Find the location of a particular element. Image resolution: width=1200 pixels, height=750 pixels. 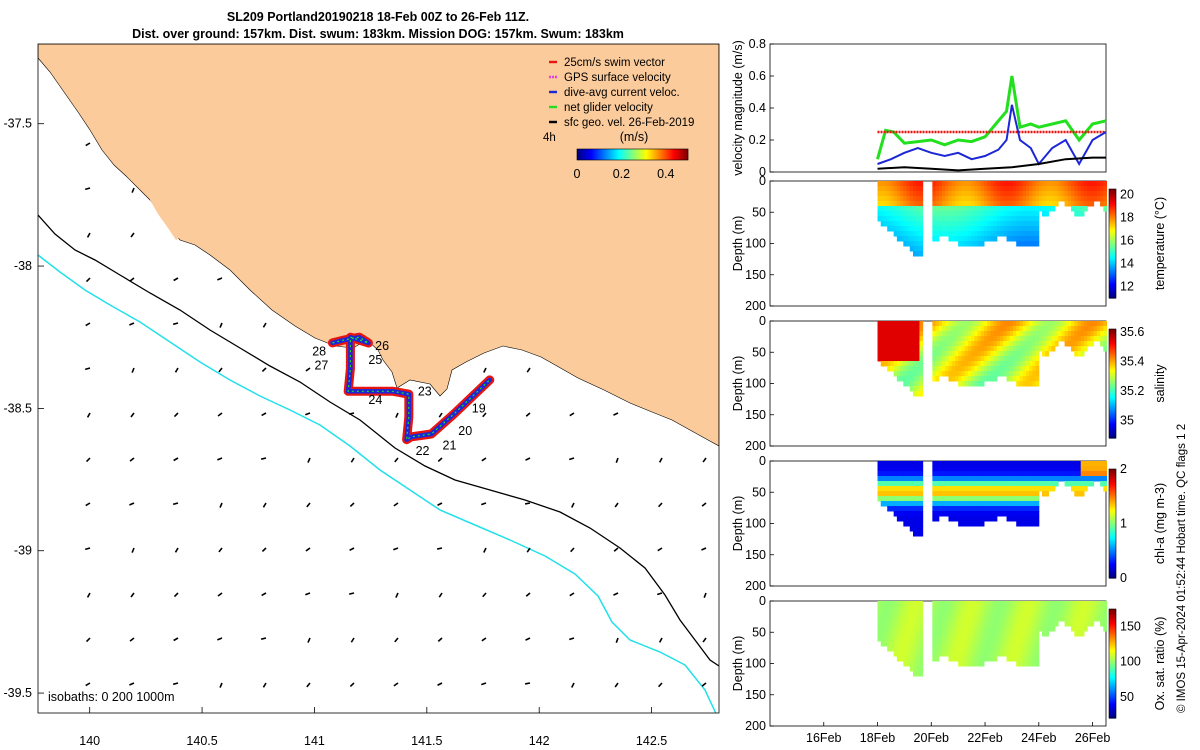

velocity-frame is located at coordinates (938, 108).